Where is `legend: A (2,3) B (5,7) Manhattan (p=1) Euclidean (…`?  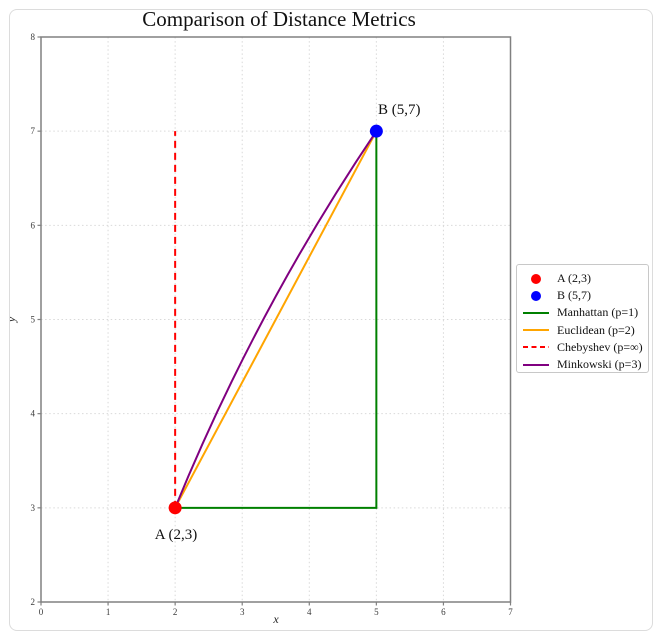
legend: A (2,3) B (5,7) Manhattan (p=1) Euclidean (… is located at coordinates (582, 318).